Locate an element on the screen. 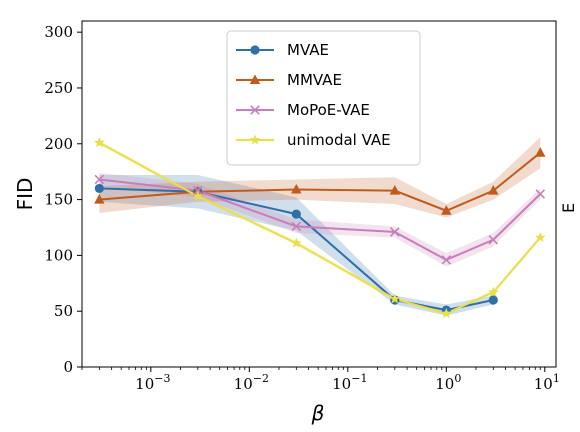 This screenshot has width=580, height=432. y-tick-label: 250 is located at coordinates (58, 88).